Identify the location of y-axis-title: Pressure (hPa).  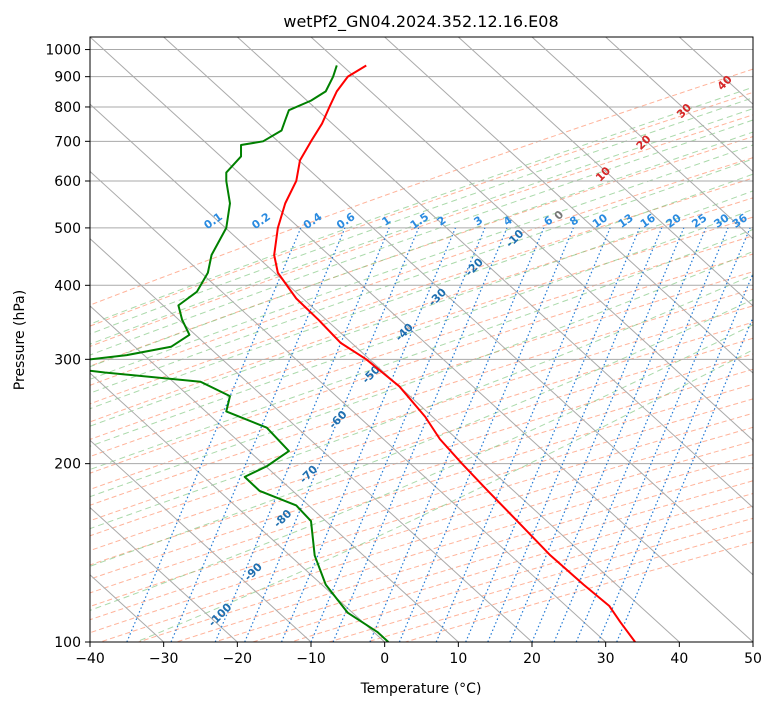
(20, 340).